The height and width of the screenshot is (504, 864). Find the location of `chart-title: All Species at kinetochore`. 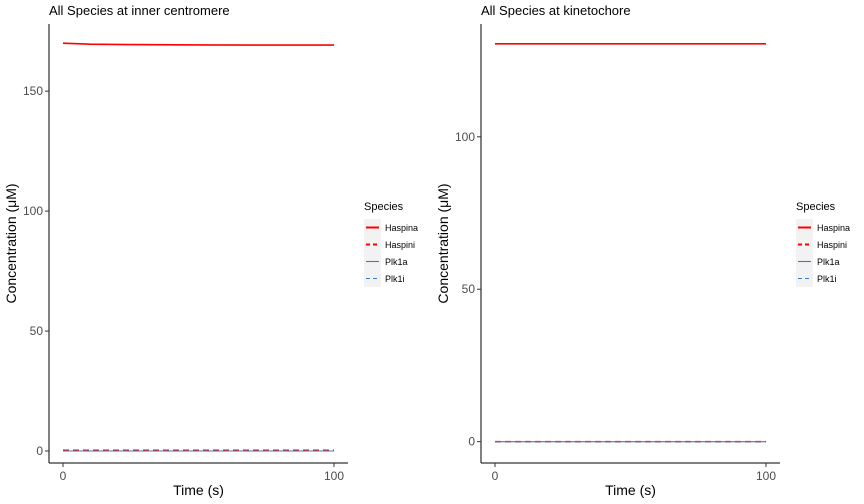

chart-title: All Species at kinetochore is located at coordinates (556, 10).